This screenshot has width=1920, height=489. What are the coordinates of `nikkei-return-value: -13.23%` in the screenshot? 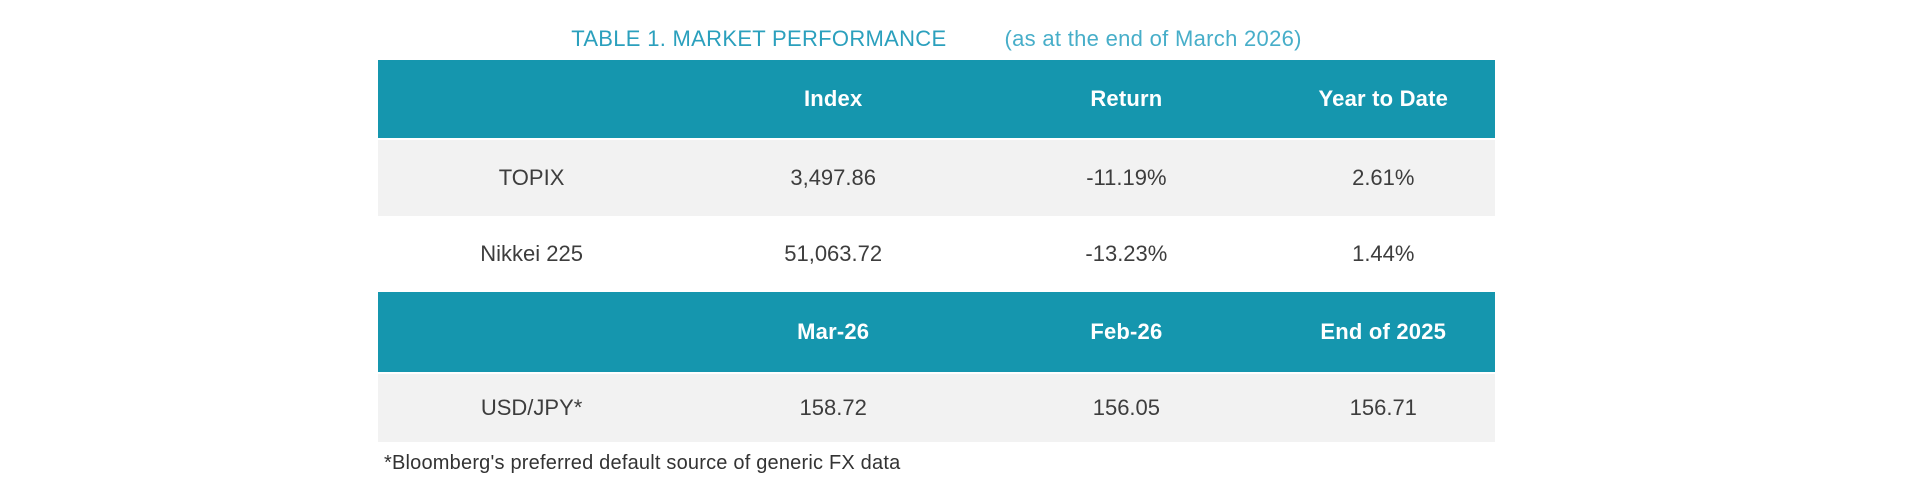 It's located at (1126, 253).